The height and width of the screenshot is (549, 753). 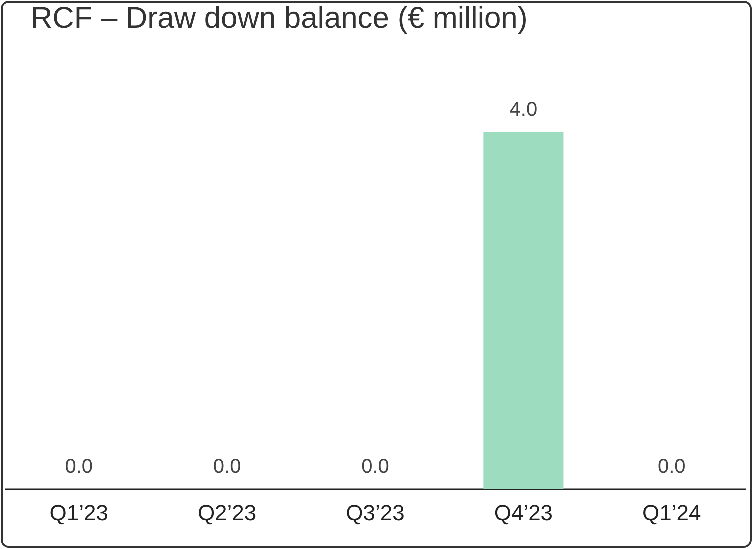 What do you see at coordinates (524, 110) in the screenshot?
I see `data-label: 4.0` at bounding box center [524, 110].